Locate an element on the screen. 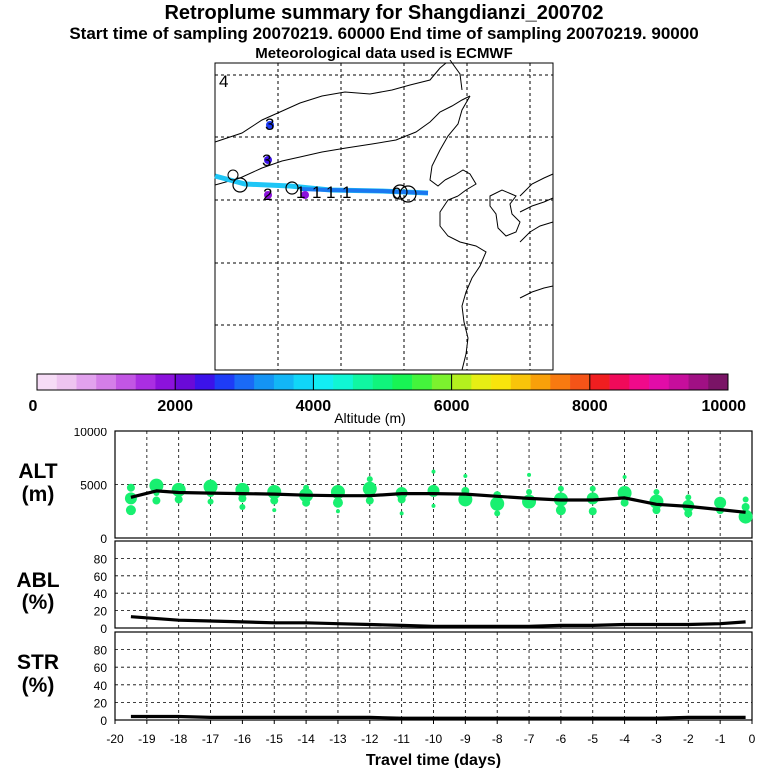 The width and height of the screenshot is (768, 768). colorbar-tick-label: 4000 is located at coordinates (314, 406).